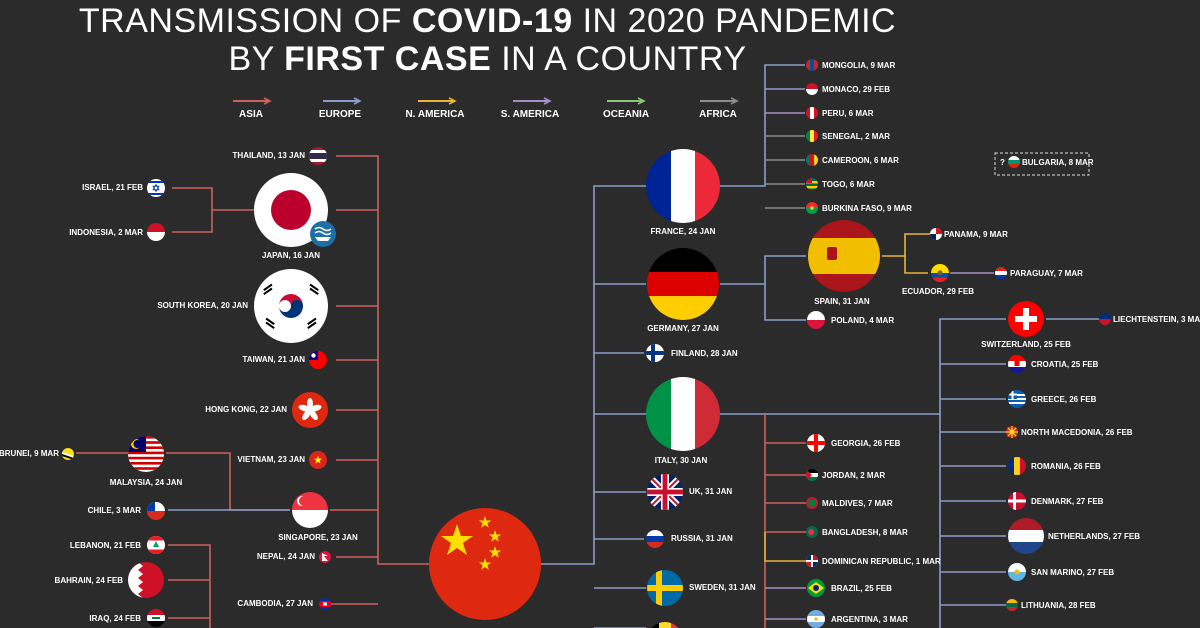 The image size is (1200, 628). Describe the element at coordinates (848, 113) in the screenshot. I see `label-peru: PERU, 6 MAR` at that location.